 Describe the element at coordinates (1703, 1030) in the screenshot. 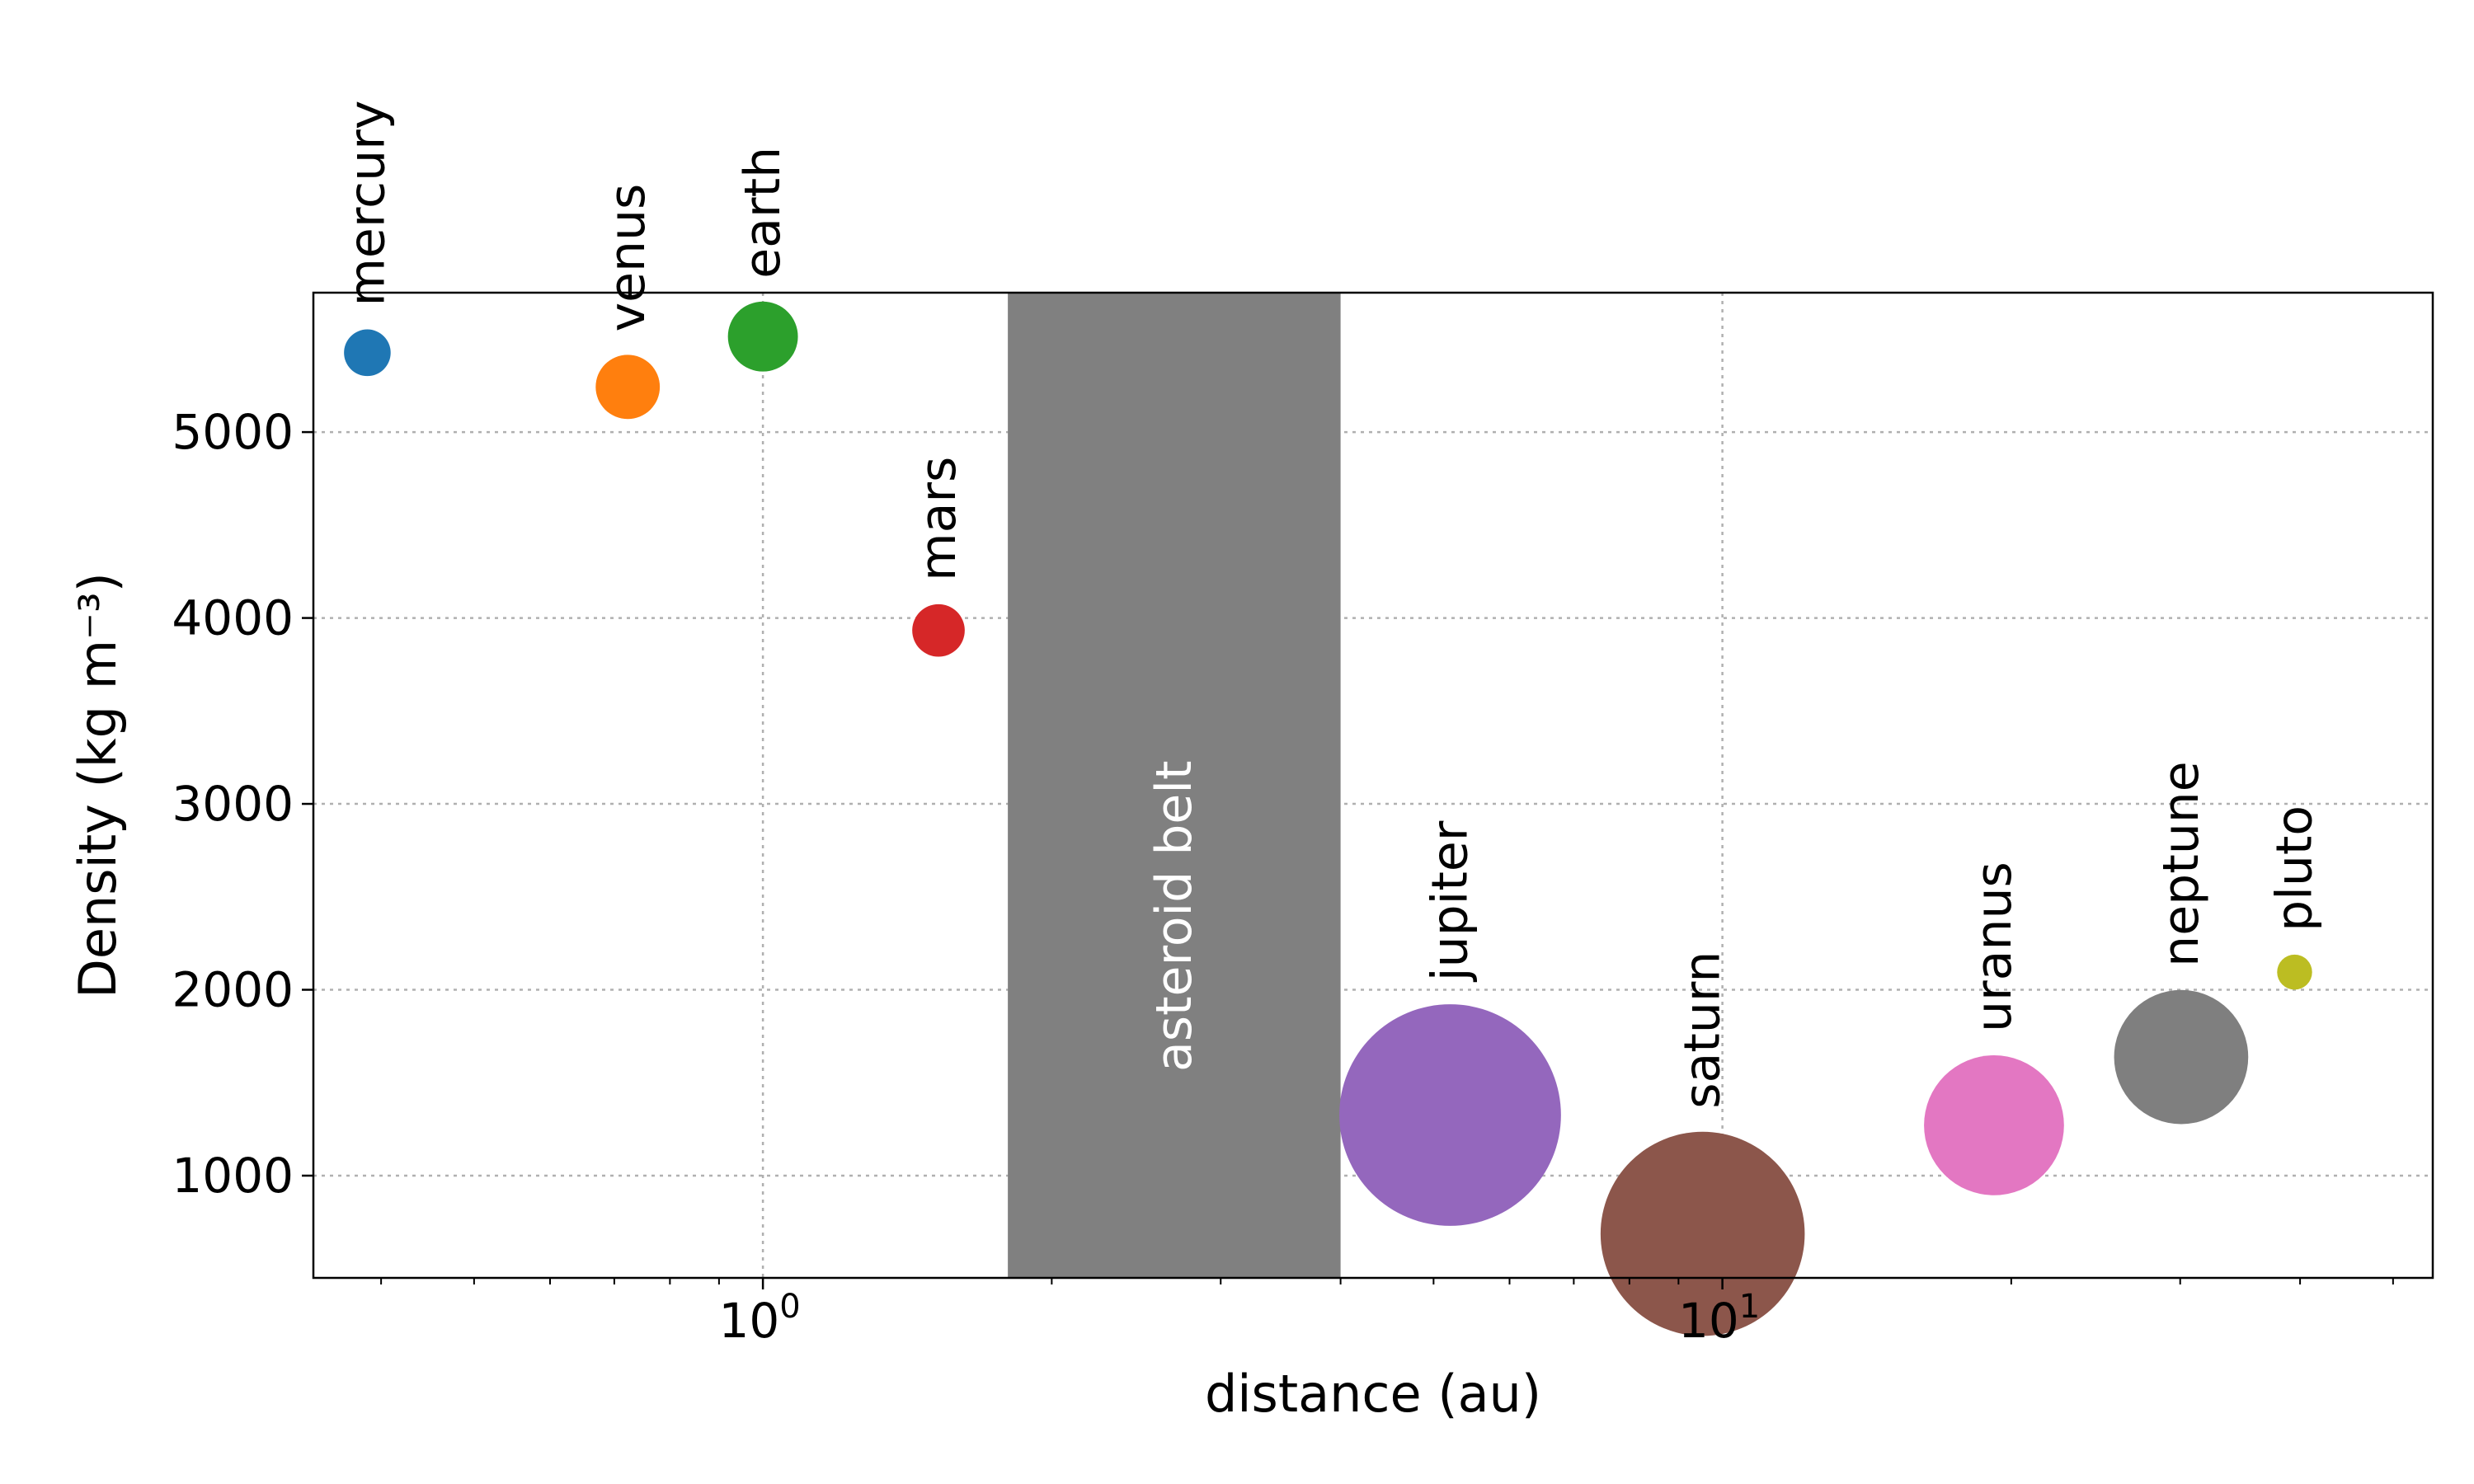

I see `label-saturn: saturn` at that location.